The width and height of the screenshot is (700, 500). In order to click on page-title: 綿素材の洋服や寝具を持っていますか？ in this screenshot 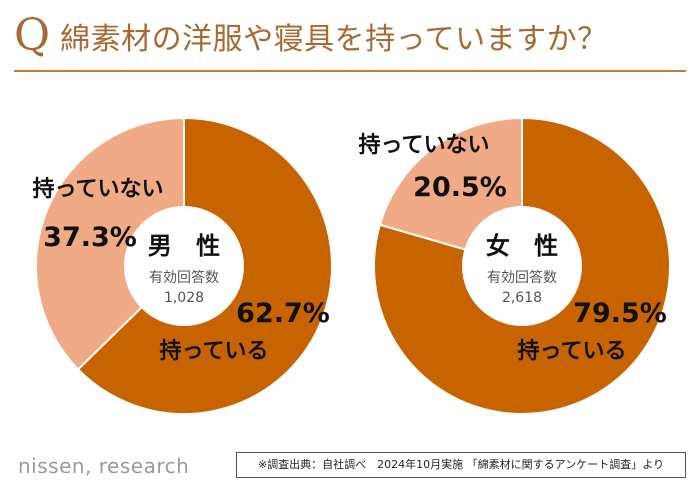, I will do `click(334, 39)`.